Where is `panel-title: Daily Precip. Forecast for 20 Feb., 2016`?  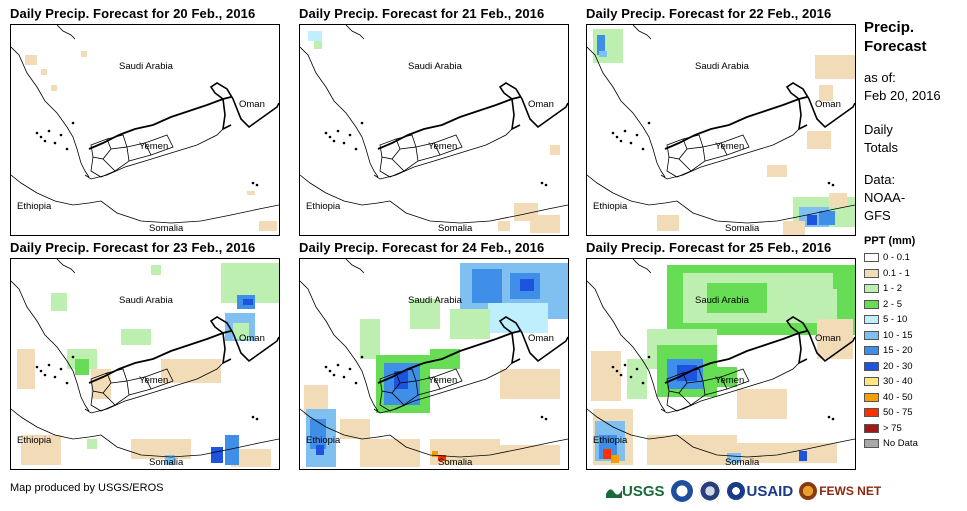
panel-title: Daily Precip. Forecast for 20 Feb., 2016 is located at coordinates (133, 13).